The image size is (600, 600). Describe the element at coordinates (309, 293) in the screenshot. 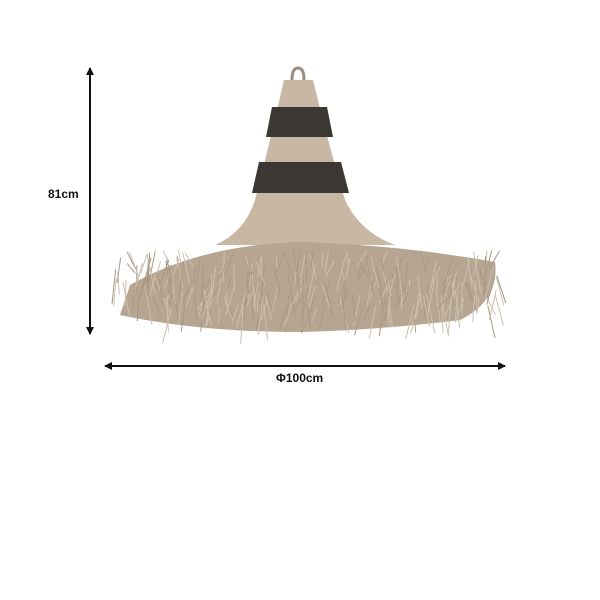

I see `fringe` at that location.